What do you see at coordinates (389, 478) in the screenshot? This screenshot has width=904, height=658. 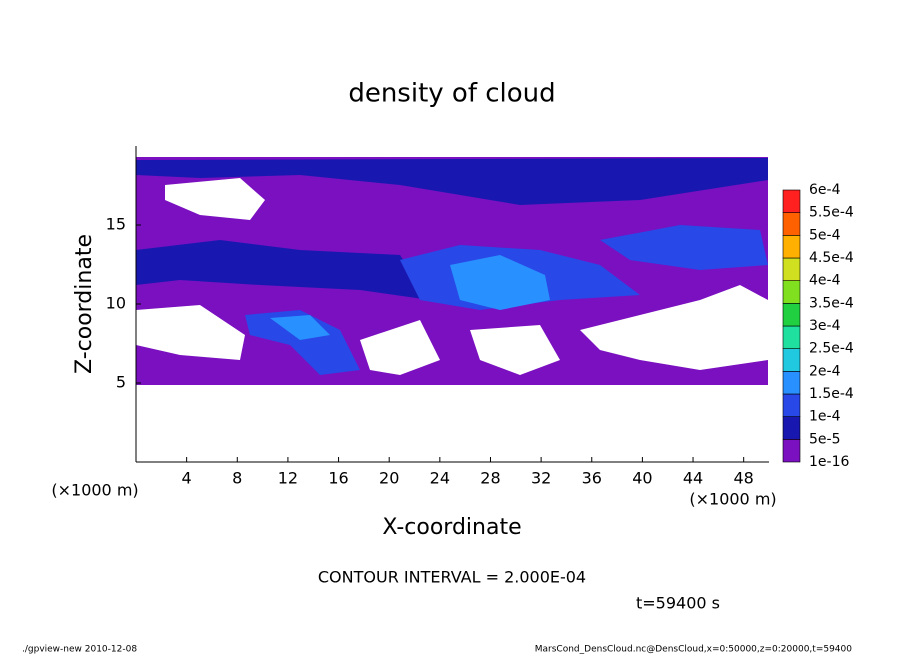 I see `x-tick-label: 20` at bounding box center [389, 478].